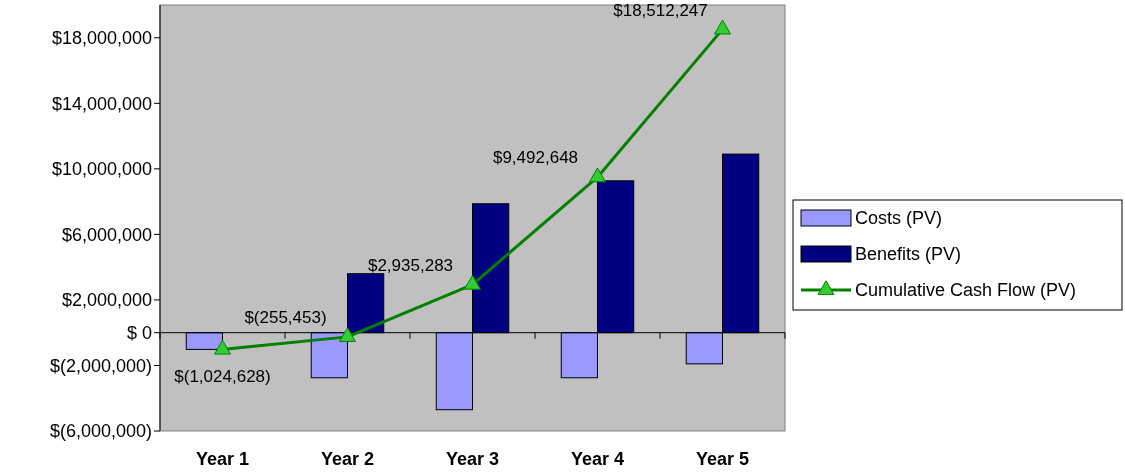  I want to click on legend-label: Benefits (PV), so click(908, 254).